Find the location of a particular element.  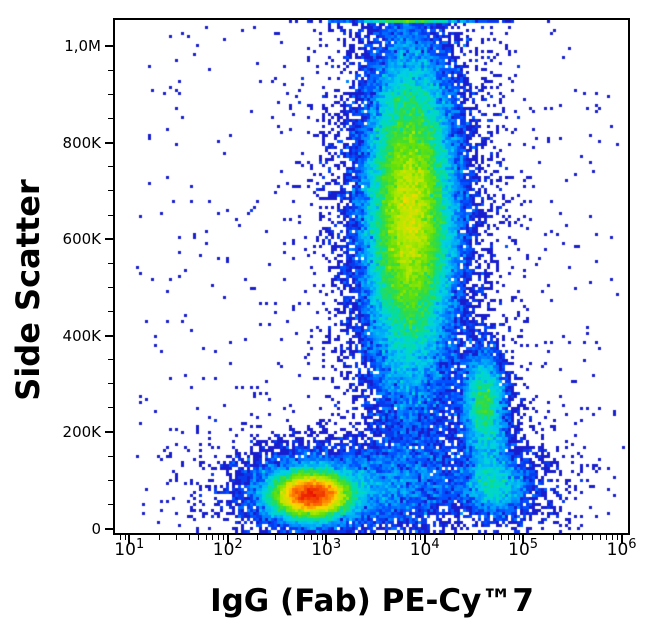

y-axis-tick-label: 1,0M is located at coordinates (82, 46).